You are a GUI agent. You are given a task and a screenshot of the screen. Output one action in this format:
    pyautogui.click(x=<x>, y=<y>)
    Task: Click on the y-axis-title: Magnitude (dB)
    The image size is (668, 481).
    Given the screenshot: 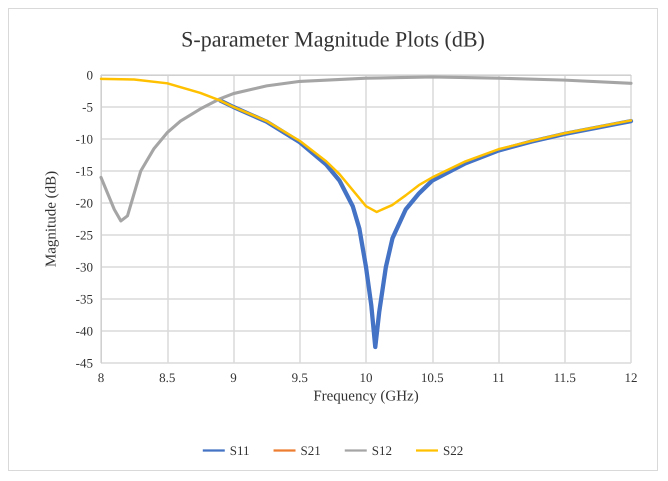 What is the action you would take?
    pyautogui.click(x=52, y=219)
    